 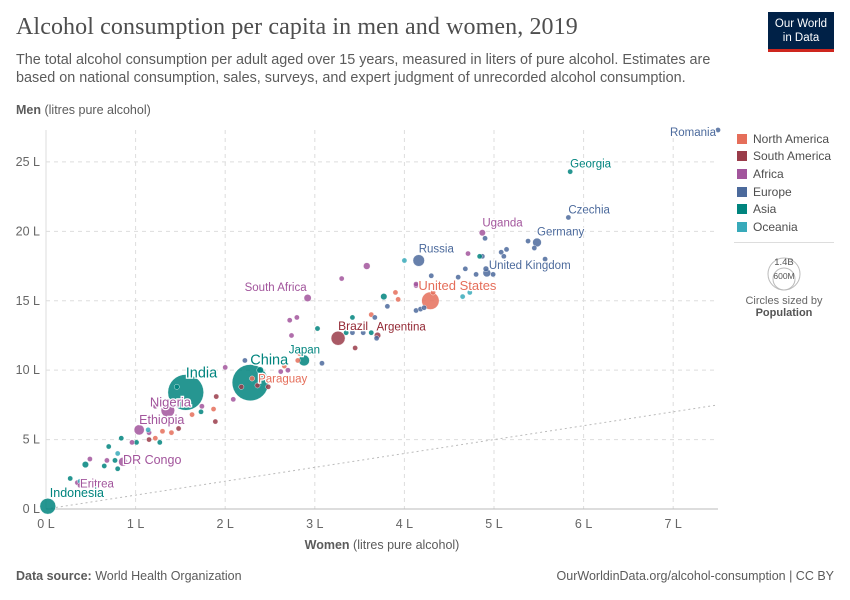 I want to click on point-label: Nigeria, so click(x=171, y=401).